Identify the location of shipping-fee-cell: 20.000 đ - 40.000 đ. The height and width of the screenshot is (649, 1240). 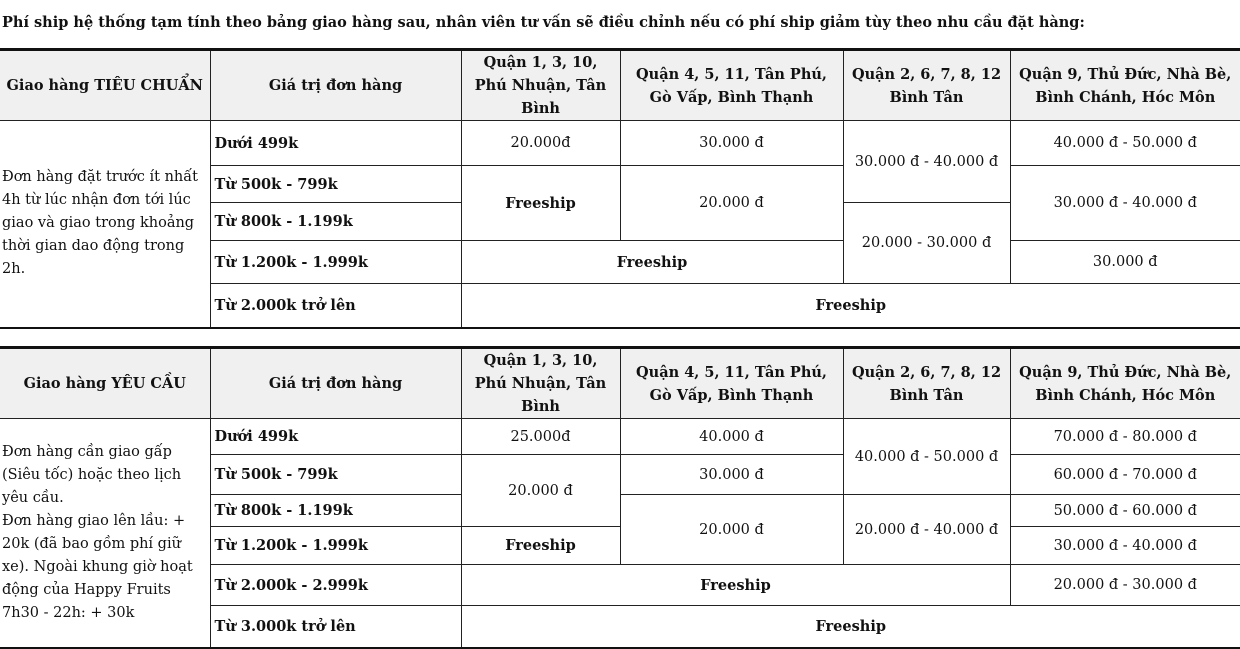
(926, 529).